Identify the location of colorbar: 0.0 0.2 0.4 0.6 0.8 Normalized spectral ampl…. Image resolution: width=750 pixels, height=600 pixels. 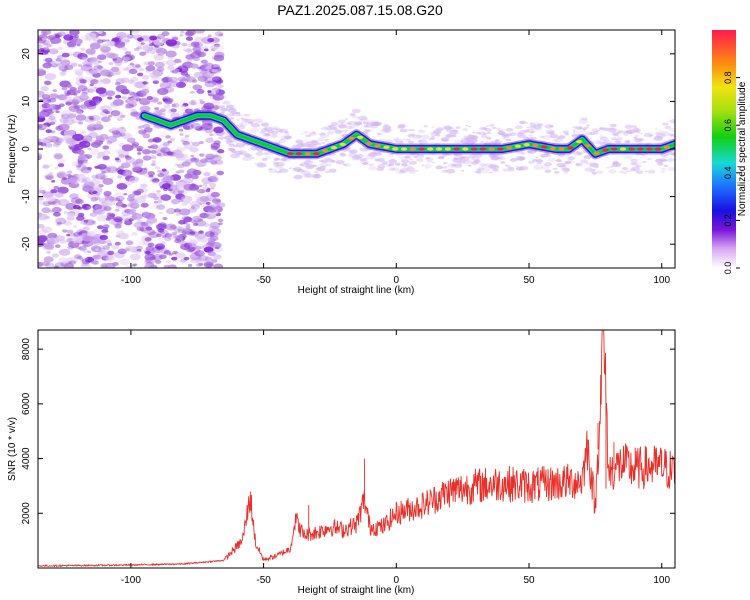
(730, 152).